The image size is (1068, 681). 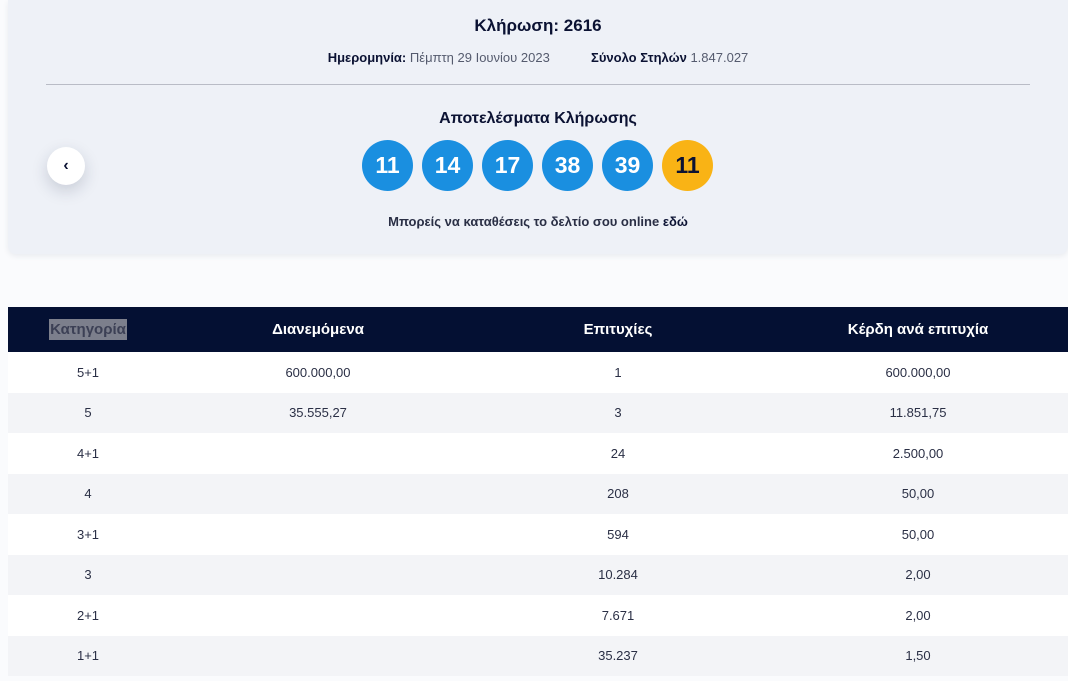 What do you see at coordinates (387, 165) in the screenshot?
I see `number-ball: 11` at bounding box center [387, 165].